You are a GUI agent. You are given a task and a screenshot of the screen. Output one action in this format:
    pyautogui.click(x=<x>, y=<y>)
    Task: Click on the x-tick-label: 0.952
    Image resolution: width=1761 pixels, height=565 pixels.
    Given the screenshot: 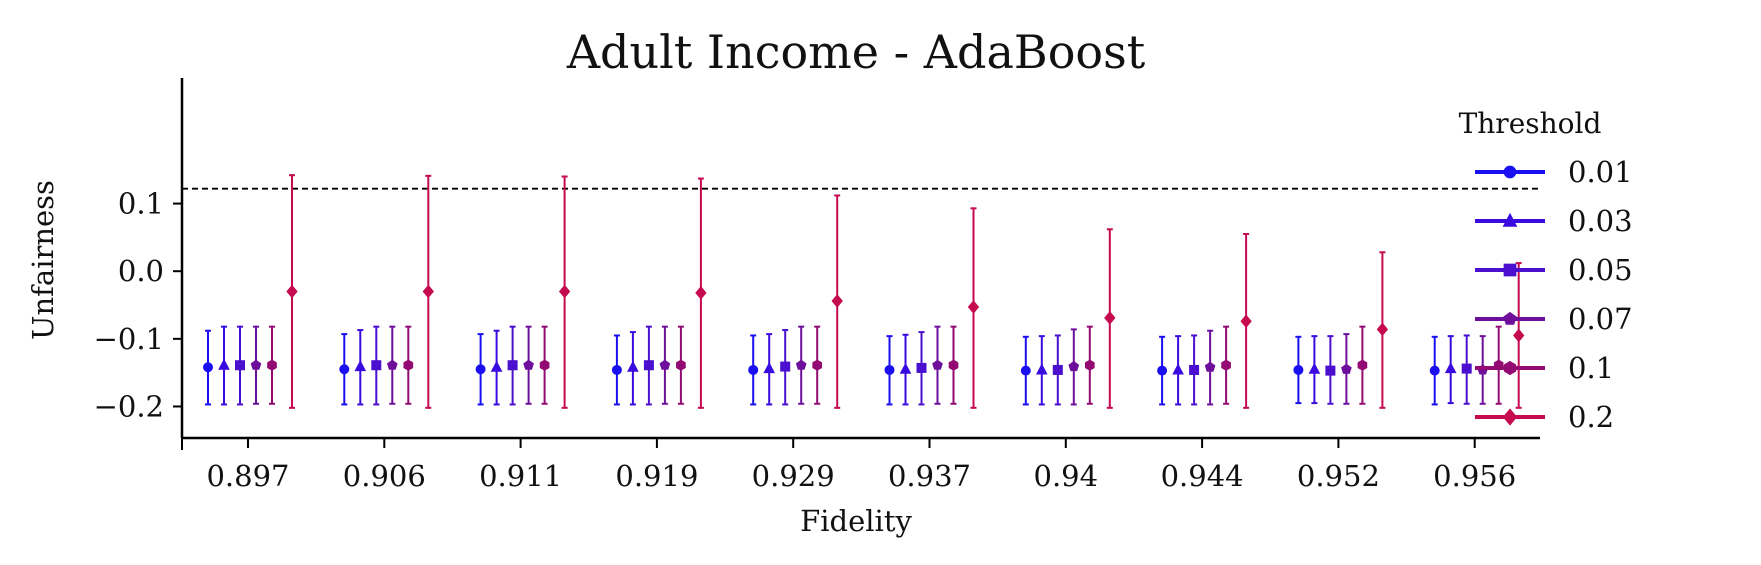 What is the action you would take?
    pyautogui.click(x=1338, y=476)
    